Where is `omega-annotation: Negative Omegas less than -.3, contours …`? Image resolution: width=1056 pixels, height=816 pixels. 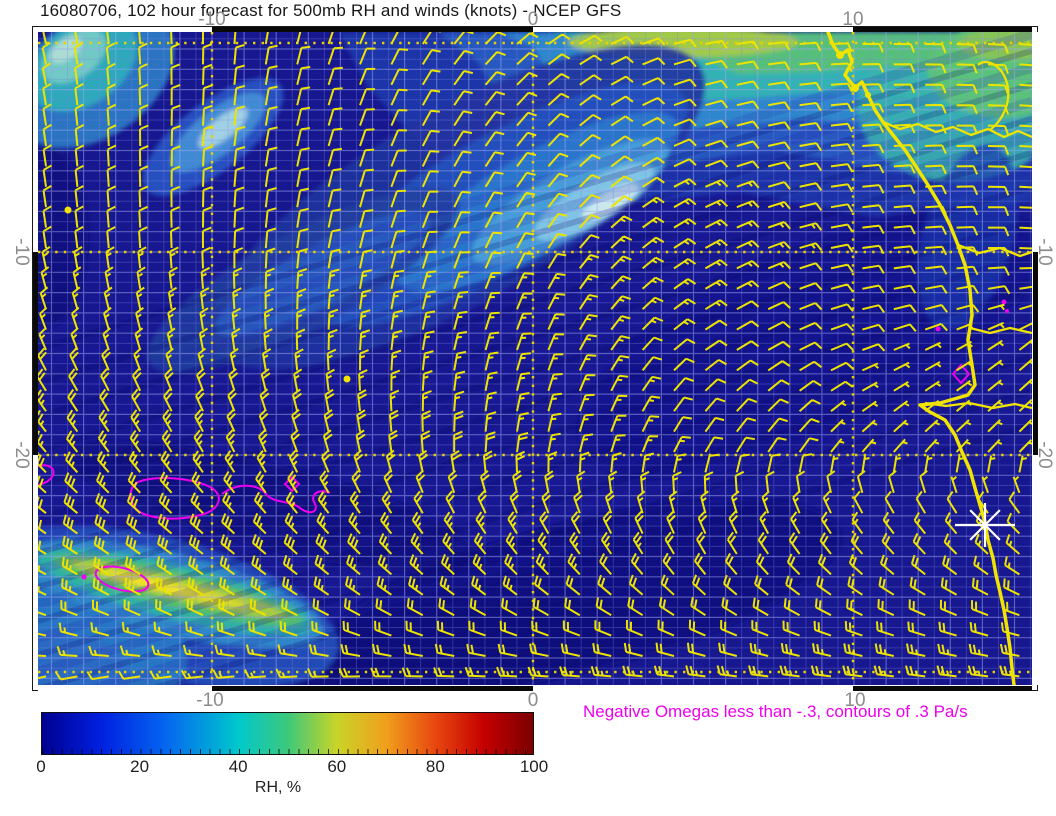
omega-annotation: Negative Omegas less than -.3, contours … is located at coordinates (775, 711).